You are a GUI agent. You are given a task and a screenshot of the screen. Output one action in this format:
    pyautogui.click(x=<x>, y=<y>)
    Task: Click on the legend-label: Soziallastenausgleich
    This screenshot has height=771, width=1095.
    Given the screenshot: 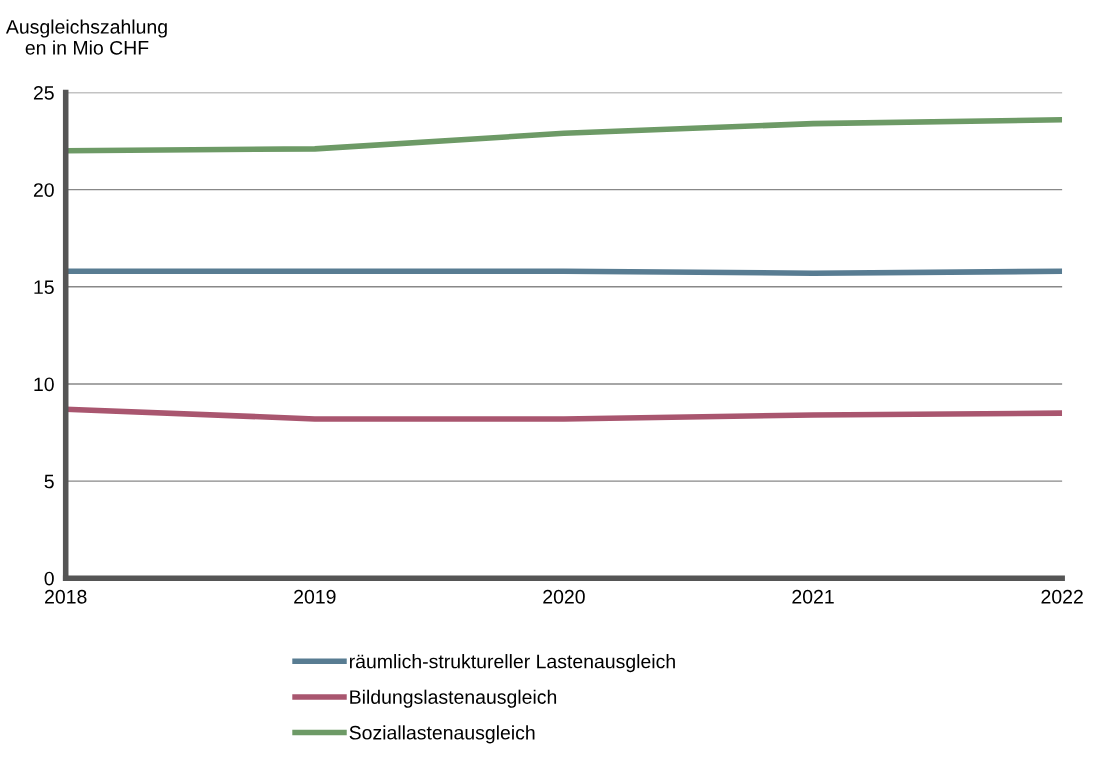 What is the action you would take?
    pyautogui.click(x=442, y=734)
    